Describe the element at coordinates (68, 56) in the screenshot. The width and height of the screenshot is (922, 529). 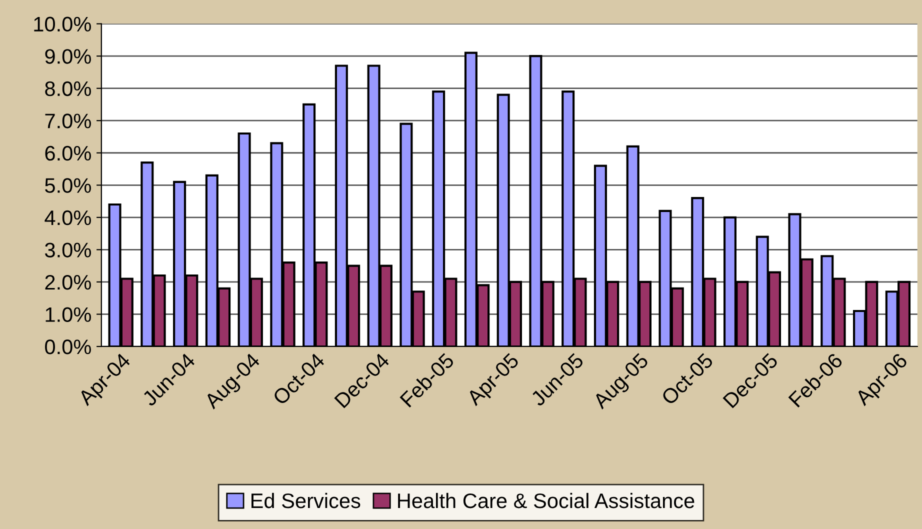
I see `y-tick-label: 9.0%` at that location.